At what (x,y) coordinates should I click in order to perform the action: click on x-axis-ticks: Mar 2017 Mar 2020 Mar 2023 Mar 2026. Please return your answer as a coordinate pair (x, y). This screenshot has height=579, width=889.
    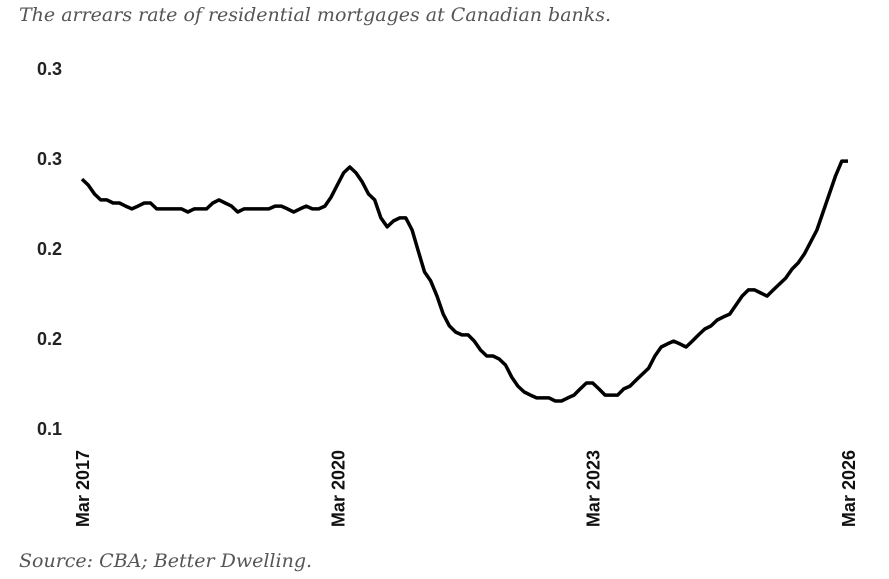
    Looking at the image, I should click on (466, 488).